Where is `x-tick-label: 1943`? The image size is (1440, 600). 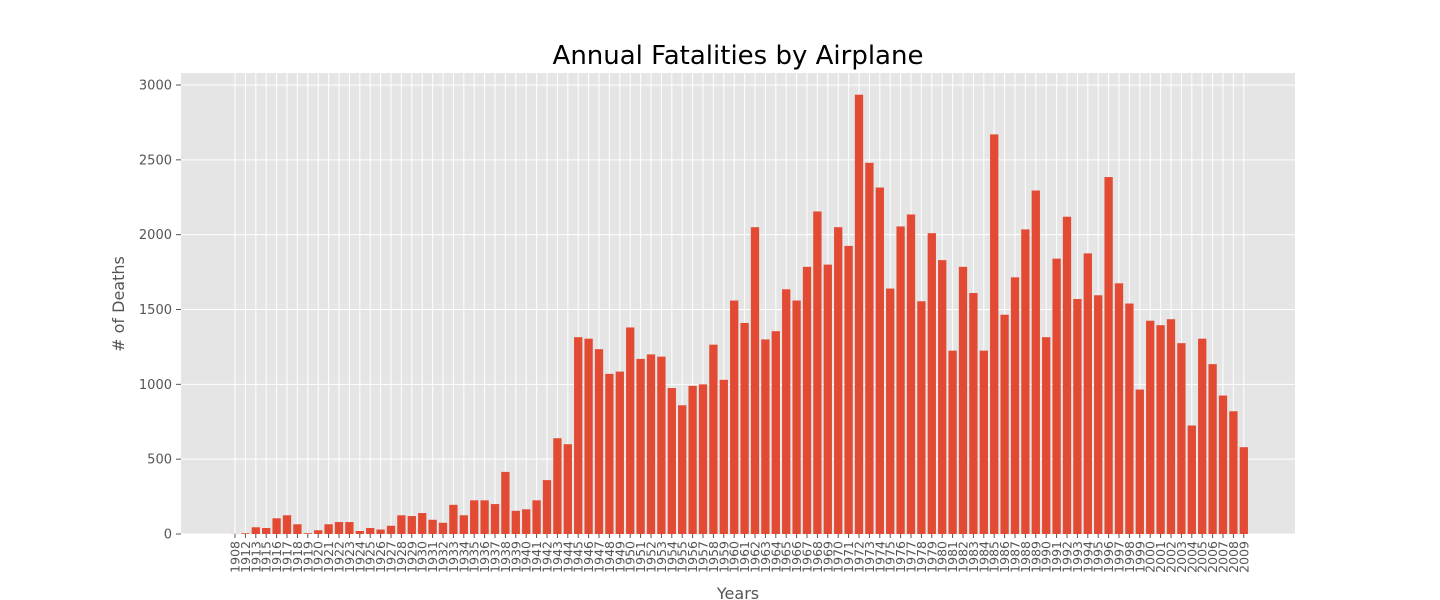
x-tick-label: 1943 is located at coordinates (557, 557).